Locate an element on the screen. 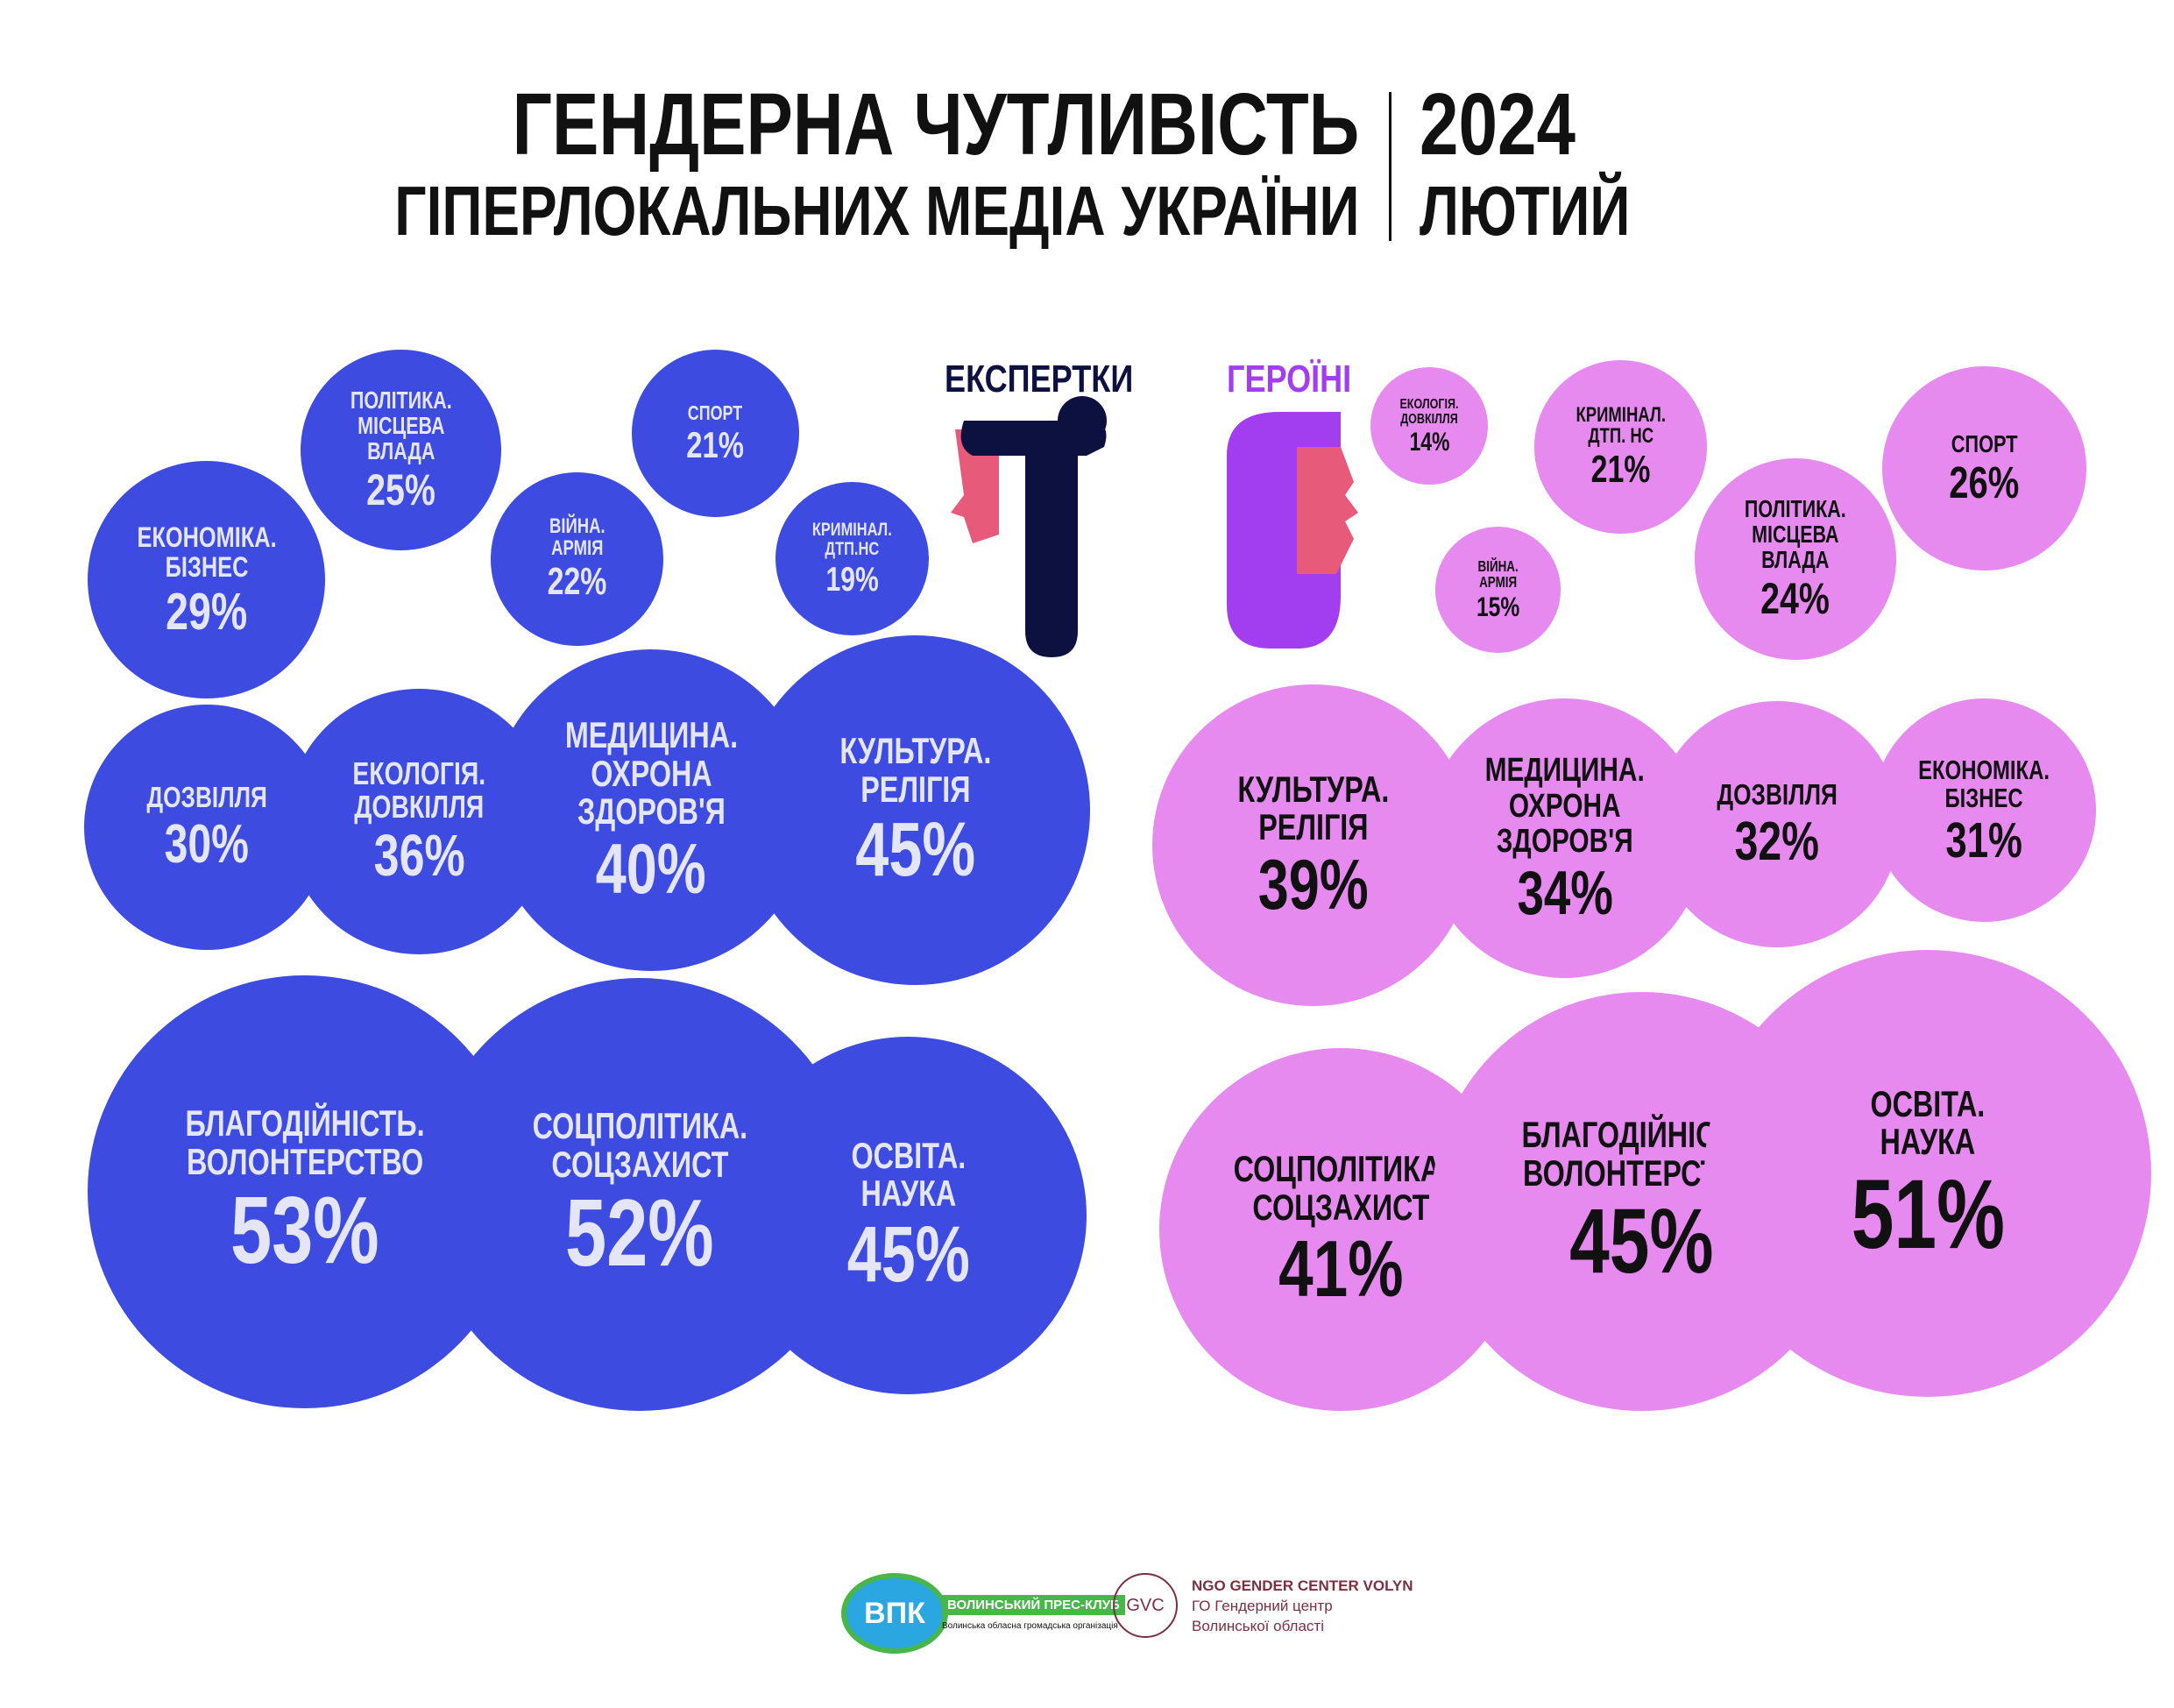  bubble: КРИМІНАЛ. ДТП. НС 21% is located at coordinates (1620, 448).